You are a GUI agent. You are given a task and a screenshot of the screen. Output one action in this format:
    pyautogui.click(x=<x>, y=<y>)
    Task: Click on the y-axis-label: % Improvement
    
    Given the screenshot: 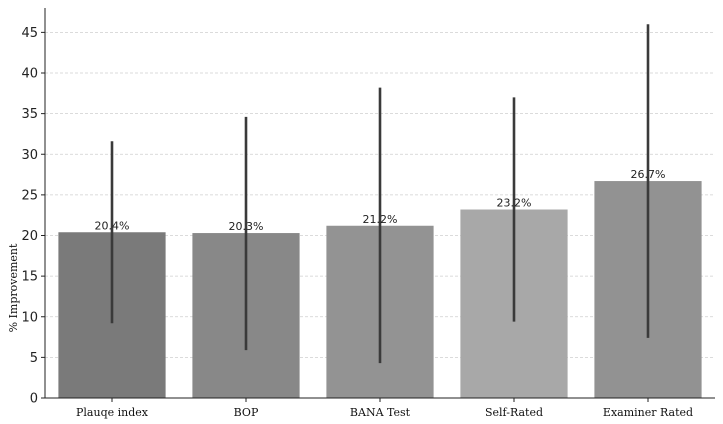 What is the action you would take?
    pyautogui.click(x=13, y=287)
    